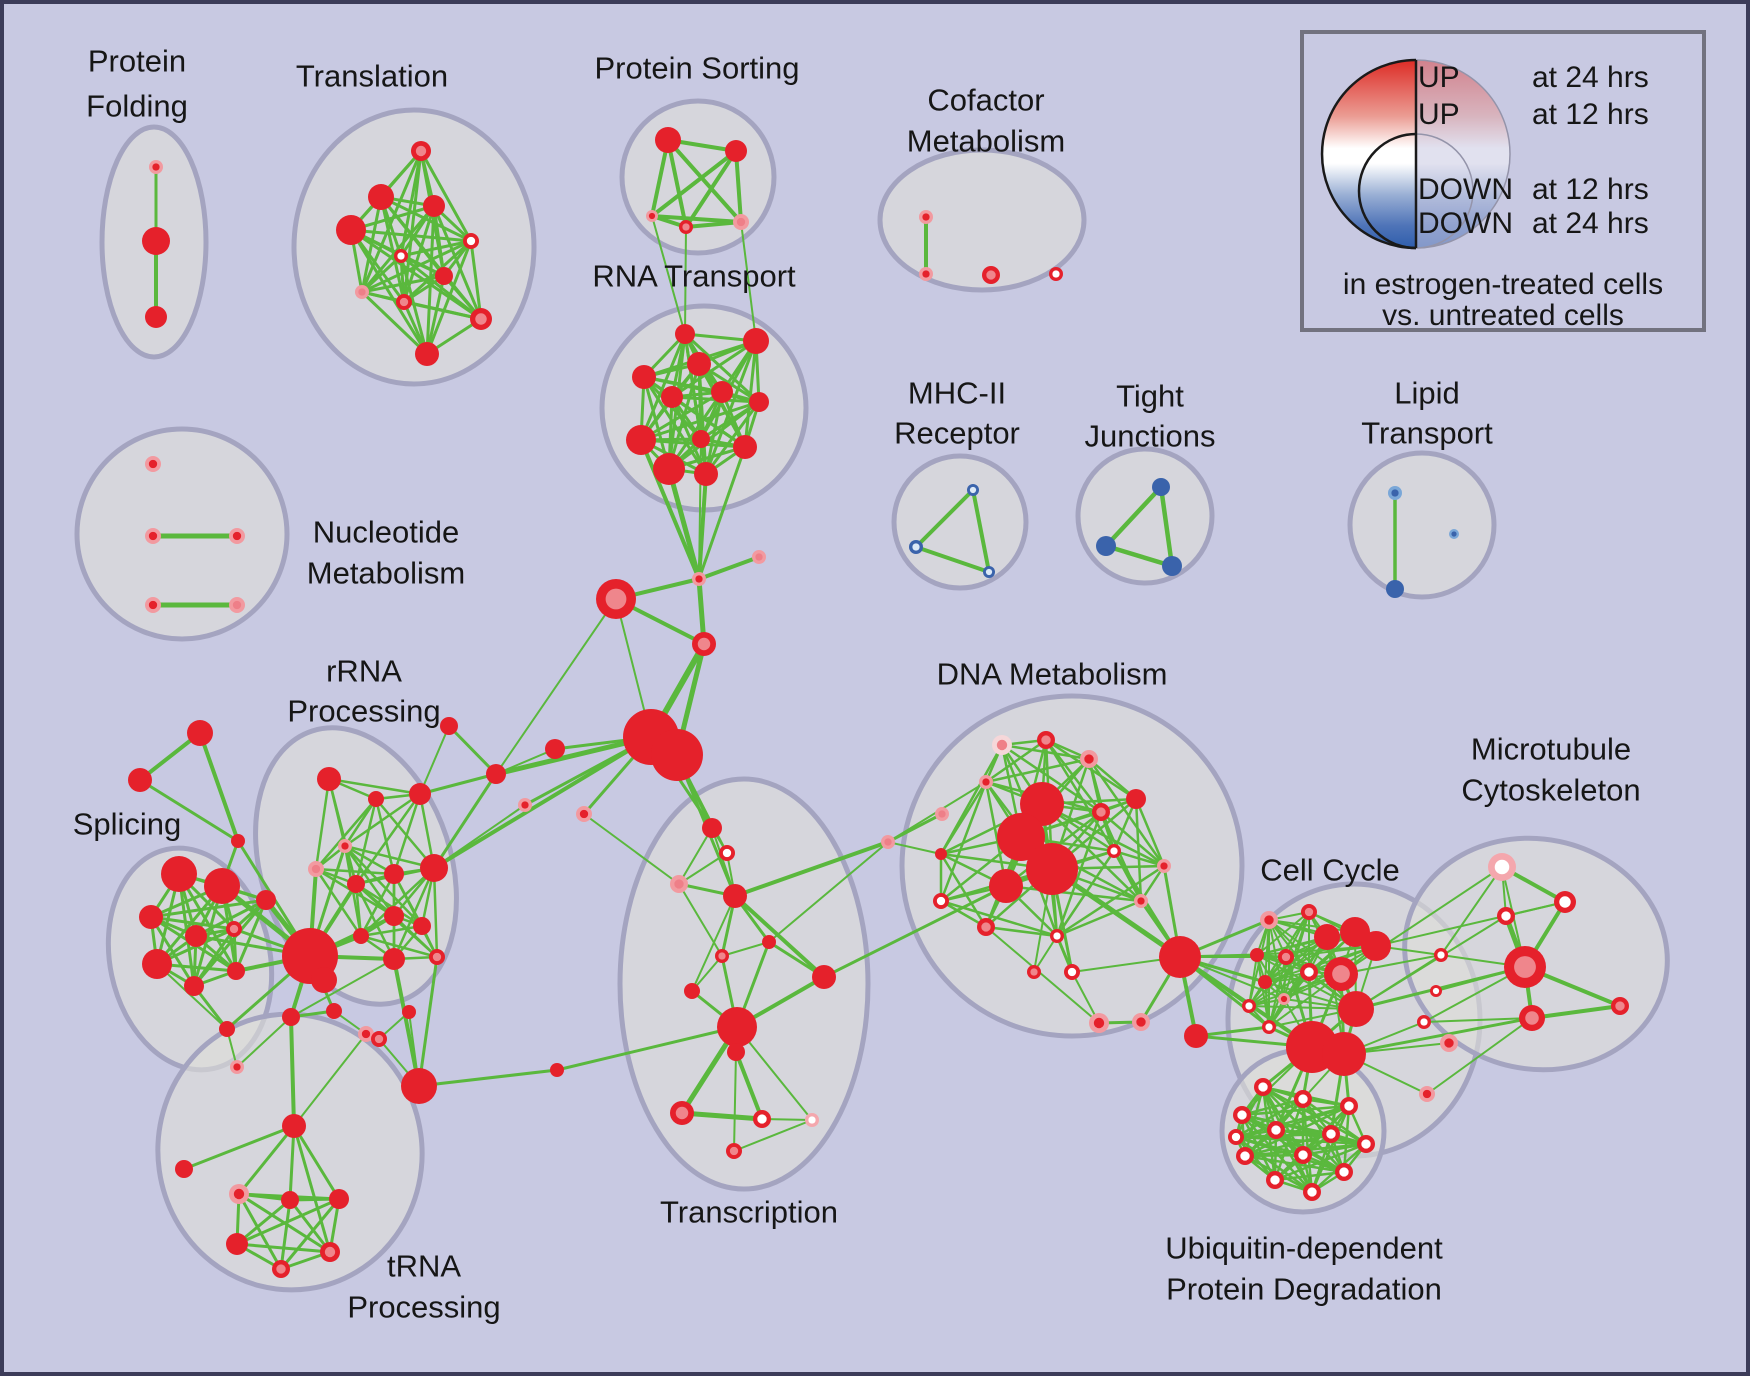 This screenshot has width=1750, height=1376. Describe the element at coordinates (695, 856) in the screenshot. I see `network-edge-tx1-tx3` at that location.